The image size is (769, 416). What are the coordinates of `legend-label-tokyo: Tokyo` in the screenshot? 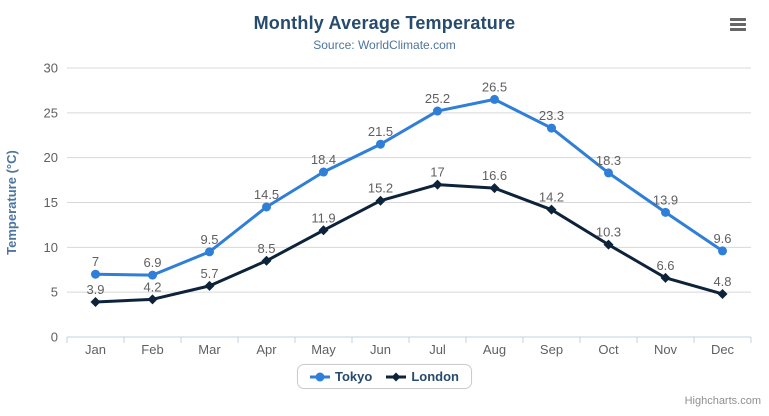 It's located at (354, 376).